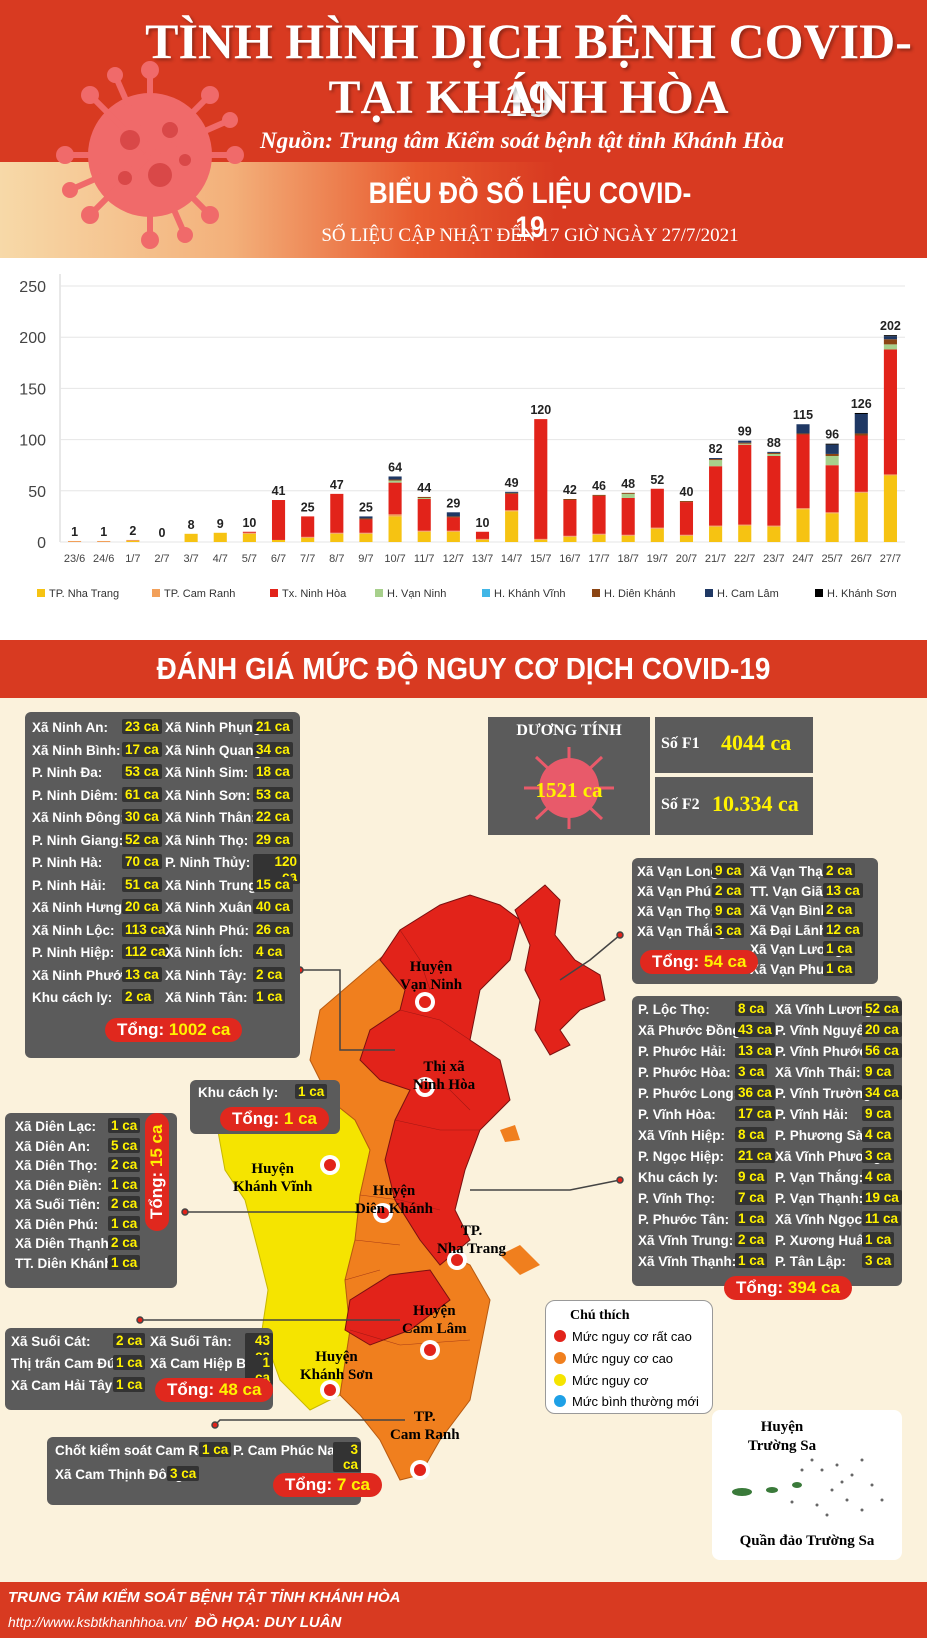  What do you see at coordinates (444, 1076) in the screenshot?
I see `map-label-ninh-hoa: Thị xã Ninh Hòa` at bounding box center [444, 1076].